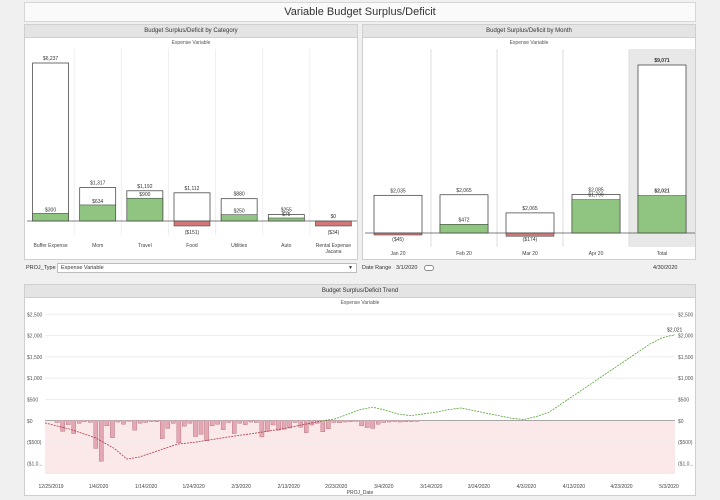 The height and width of the screenshot is (500, 720). Describe the element at coordinates (51, 246) in the screenshot. I see `category-tick-label: Buffer Expense` at that location.